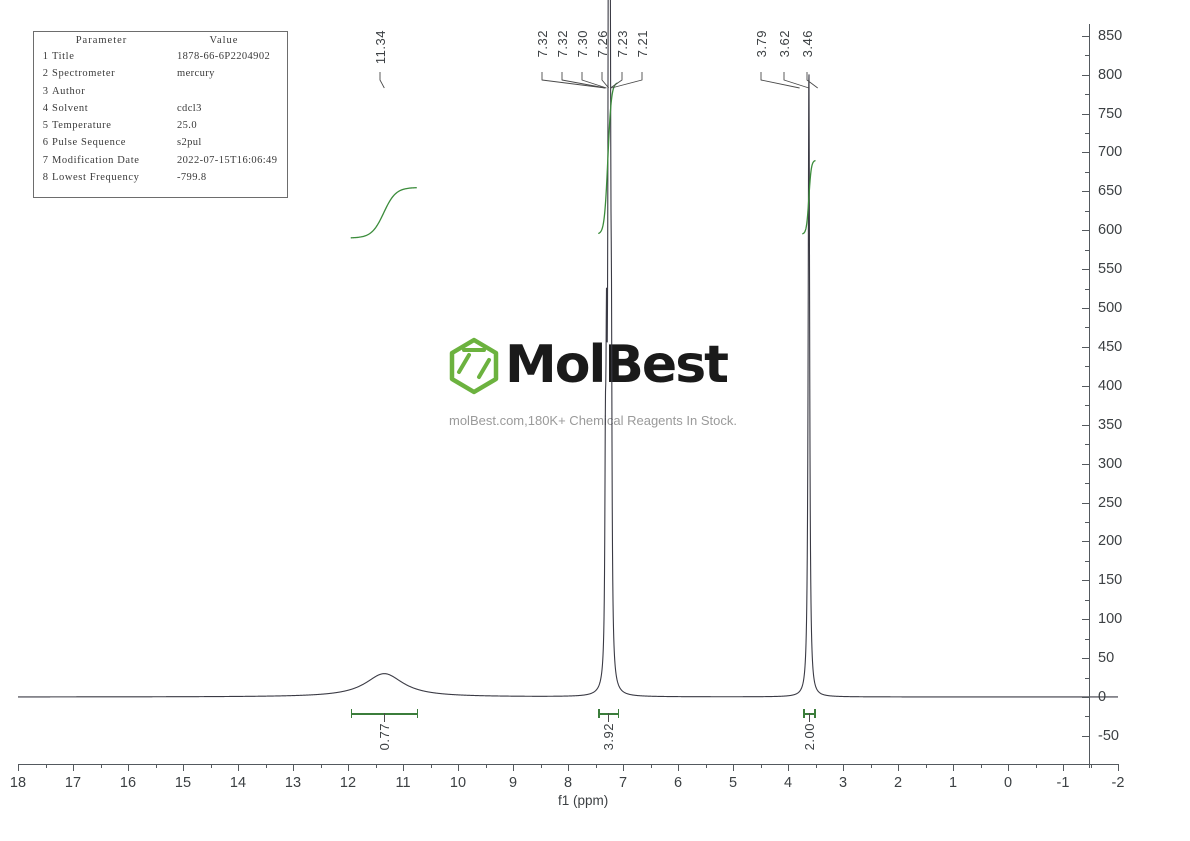 This screenshot has height=841, width=1190. Describe the element at coordinates (160, 40) in the screenshot. I see `parameter-table-header: Parameter Value` at that location.